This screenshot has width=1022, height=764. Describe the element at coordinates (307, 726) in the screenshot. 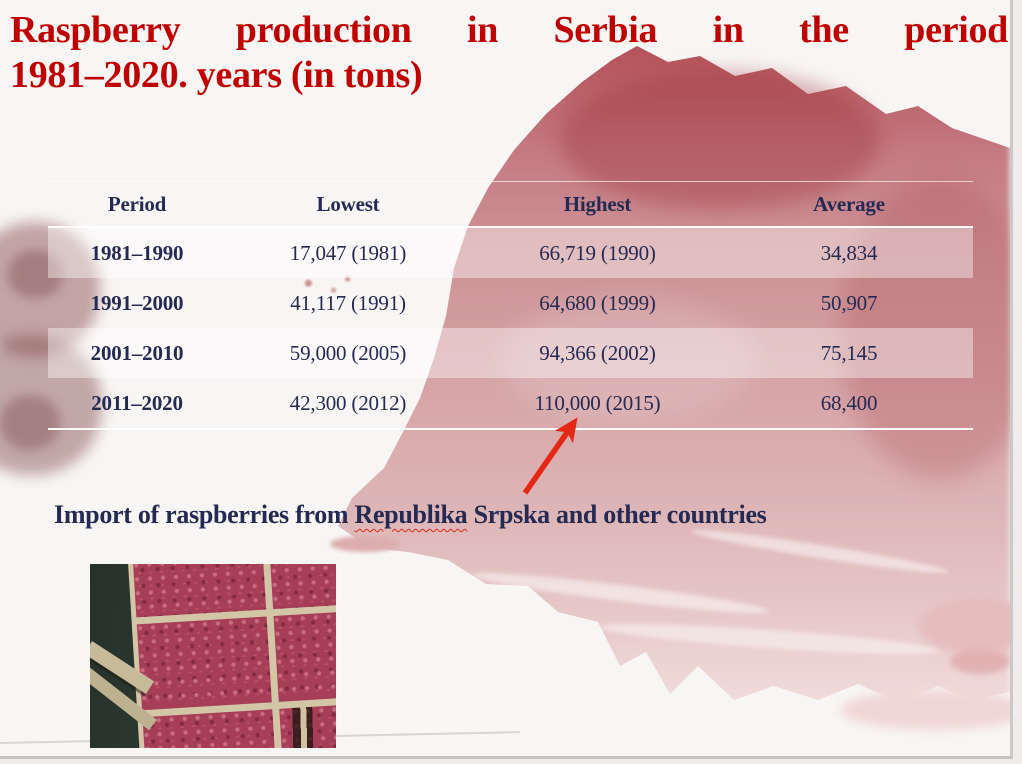

I see `raspberry-crate-with-slats` at that location.